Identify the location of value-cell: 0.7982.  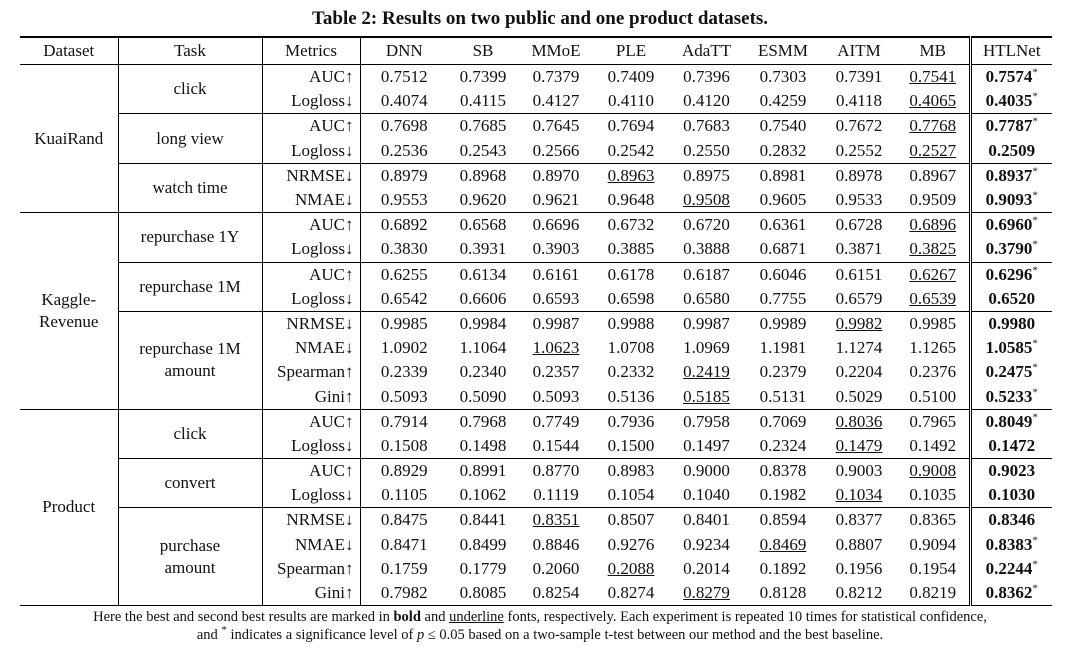
(403, 593).